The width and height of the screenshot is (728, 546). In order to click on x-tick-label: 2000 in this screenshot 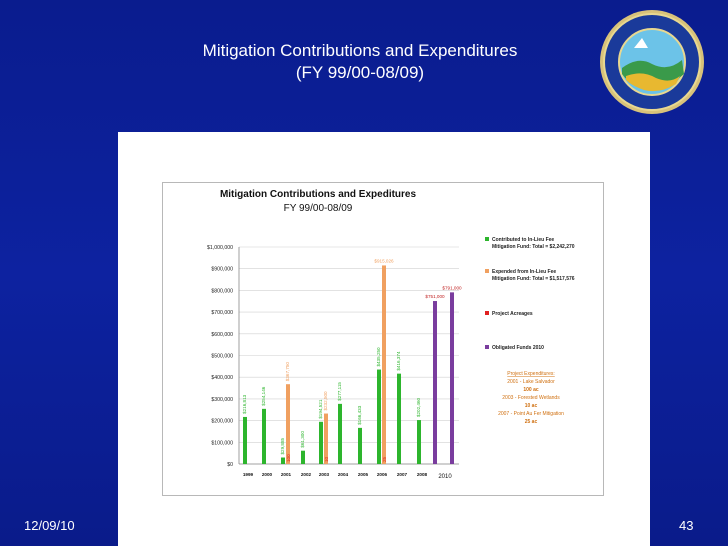, I will do `click(267, 474)`.